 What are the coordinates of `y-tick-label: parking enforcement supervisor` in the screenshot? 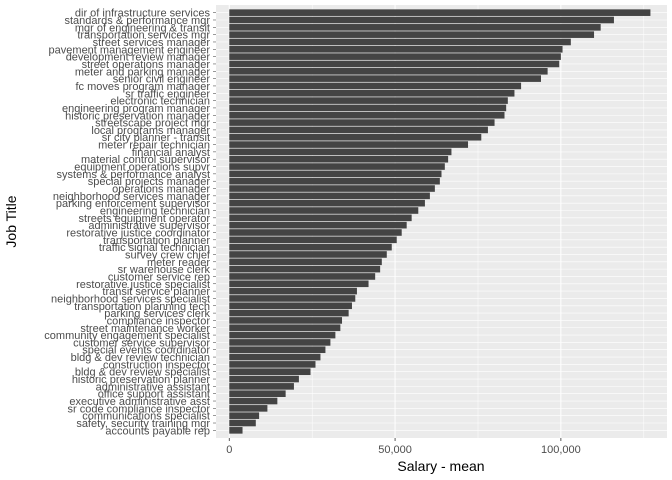 It's located at (133, 204).